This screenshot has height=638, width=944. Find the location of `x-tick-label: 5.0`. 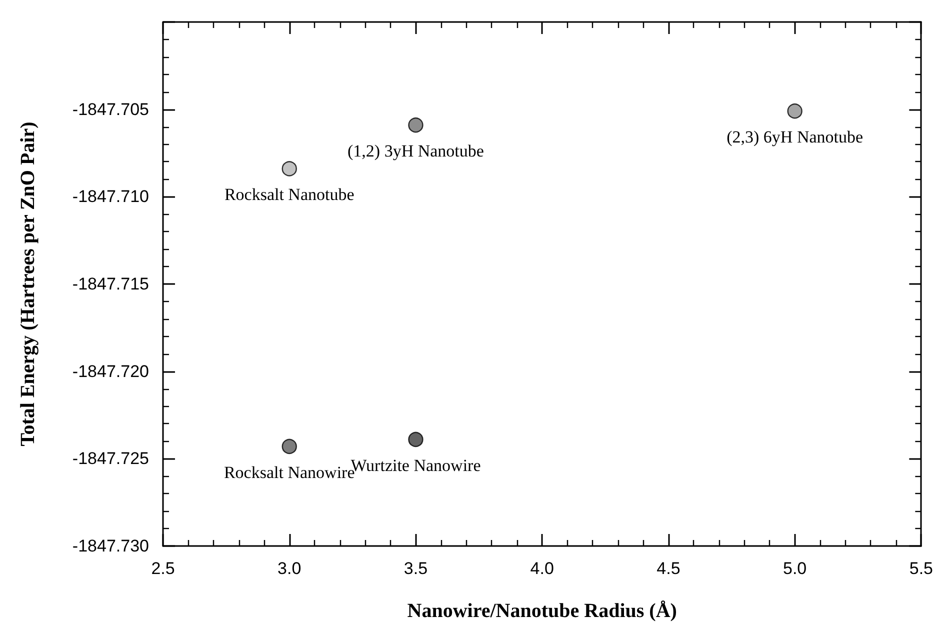

x-tick-label: 5.0 is located at coordinates (795, 568).